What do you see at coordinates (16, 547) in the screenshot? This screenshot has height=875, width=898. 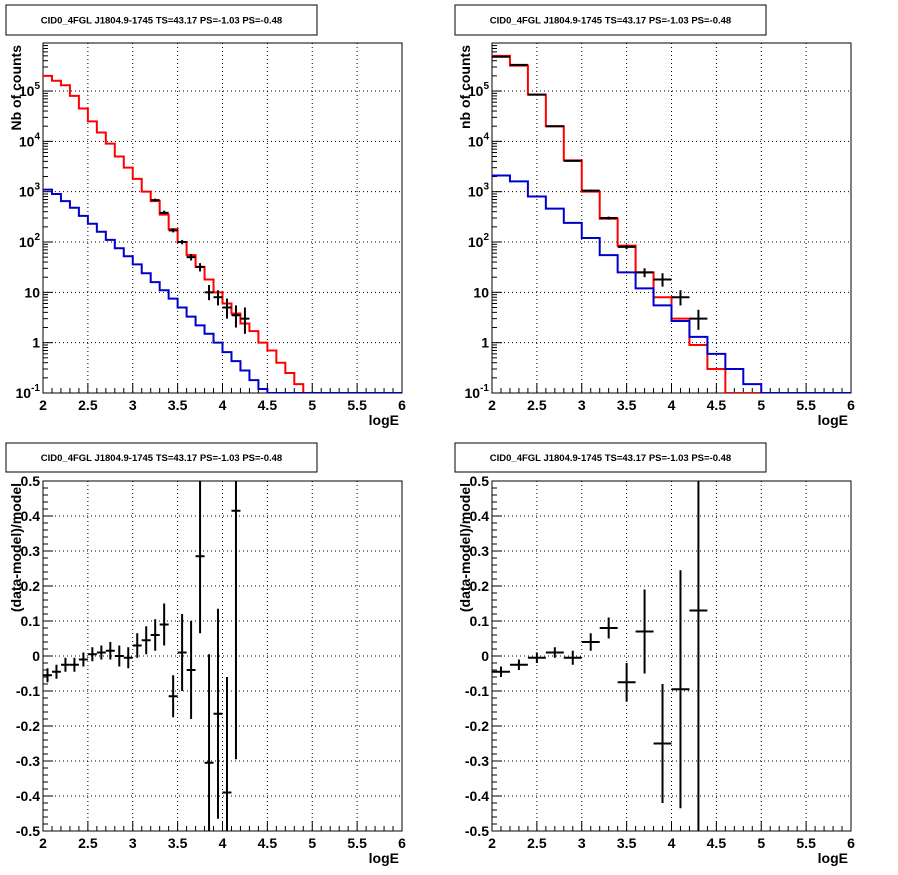 I see `y-axis-label: (data-model)/model` at bounding box center [16, 547].